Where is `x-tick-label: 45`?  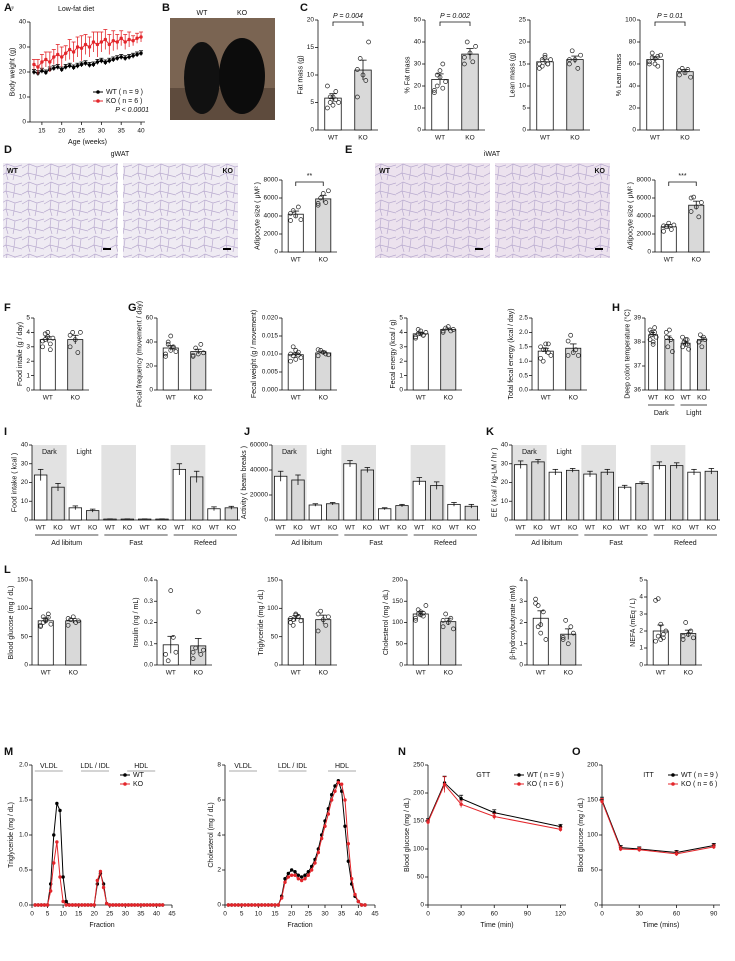
x-tick-label: 45 is located at coordinates (172, 914).